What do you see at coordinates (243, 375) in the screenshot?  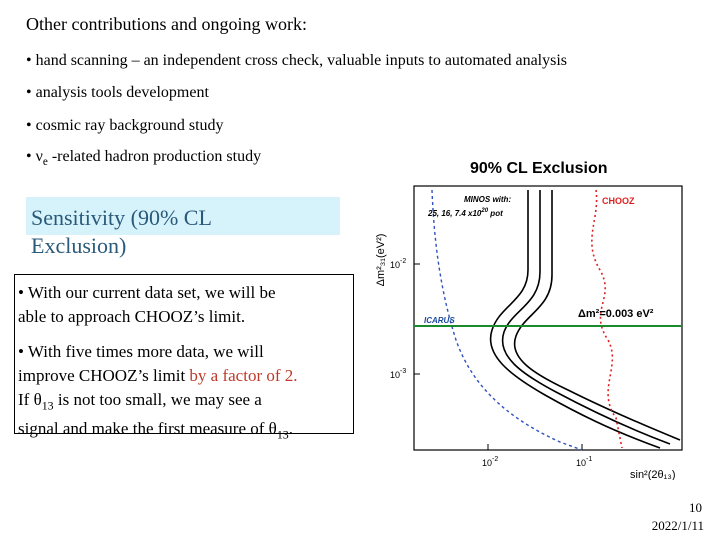 I see `factor-of-two-highlight: by a factor of 2.` at bounding box center [243, 375].